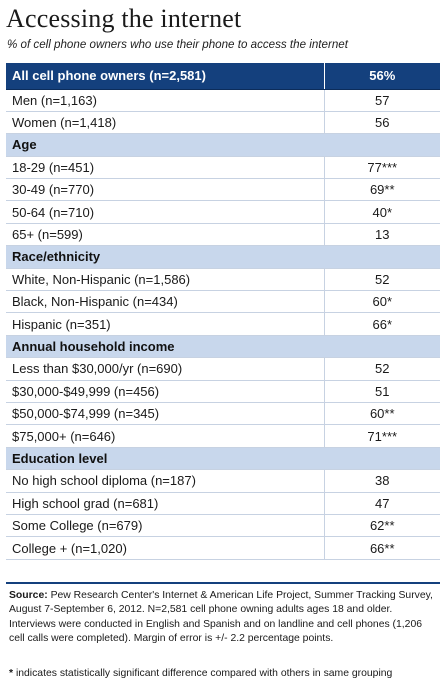 This screenshot has height=700, width=447. I want to click on row-value: 57, so click(381, 100).